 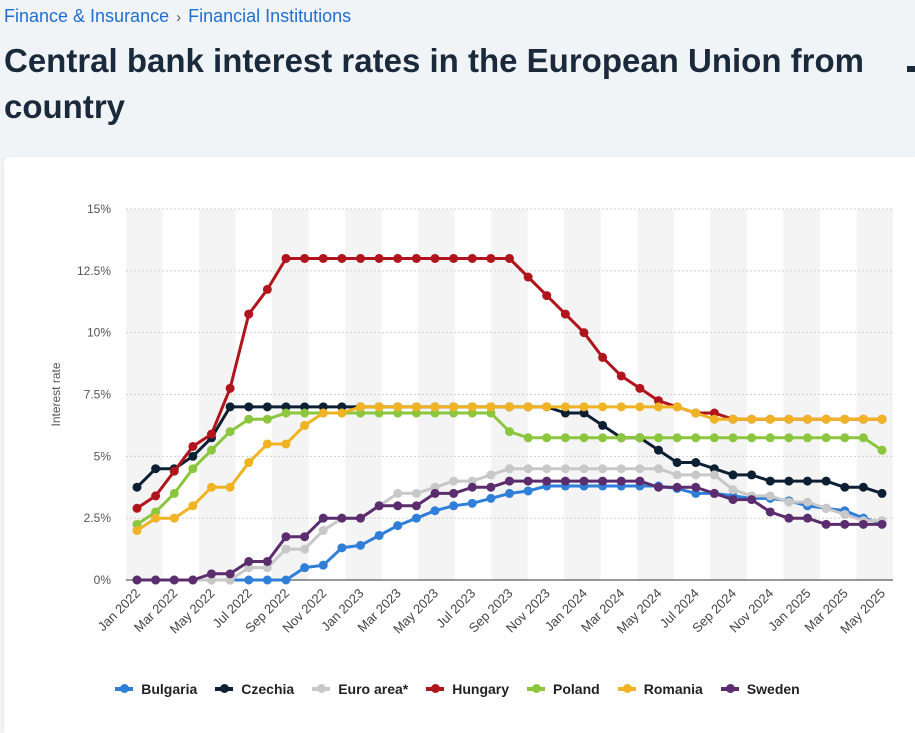 What do you see at coordinates (87, 16) in the screenshot?
I see `breadcrumb-link-finance-insurance: Finance & Insurance` at bounding box center [87, 16].